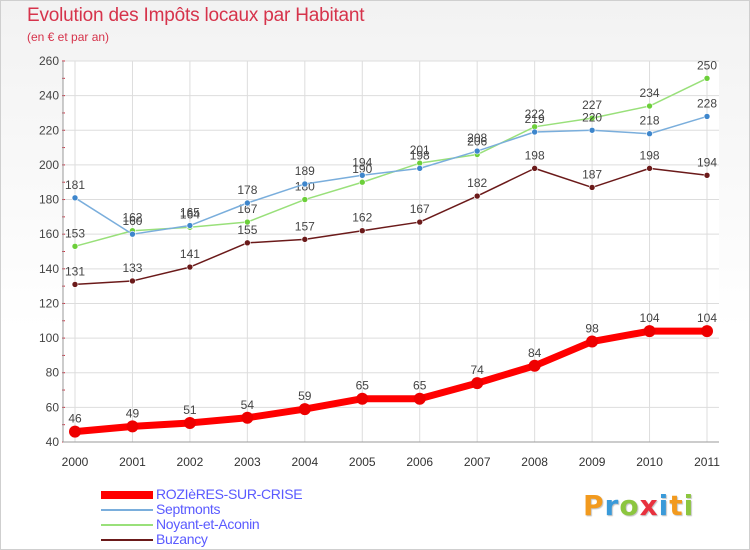 This screenshot has height=550, width=750. What do you see at coordinates (132, 218) in the screenshot?
I see `data-label: 162` at bounding box center [132, 218].